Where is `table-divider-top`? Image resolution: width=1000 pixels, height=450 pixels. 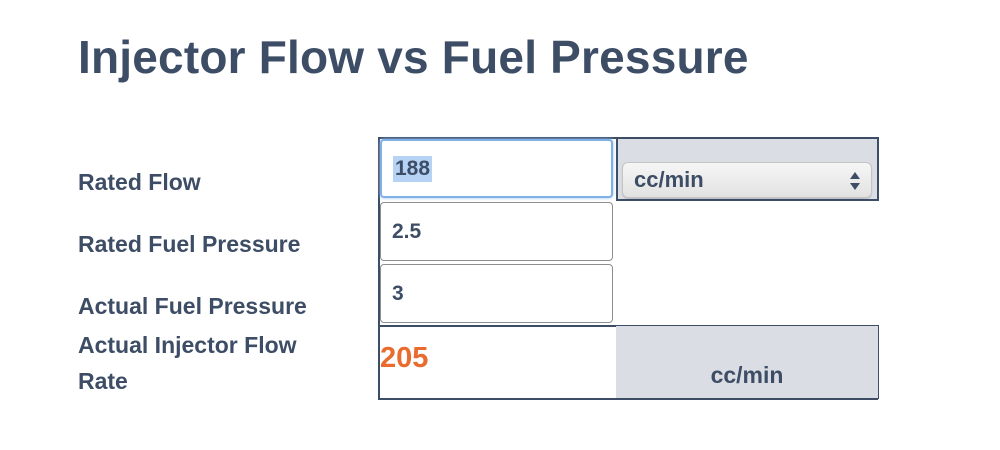 table-divider-top is located at coordinates (617, 169).